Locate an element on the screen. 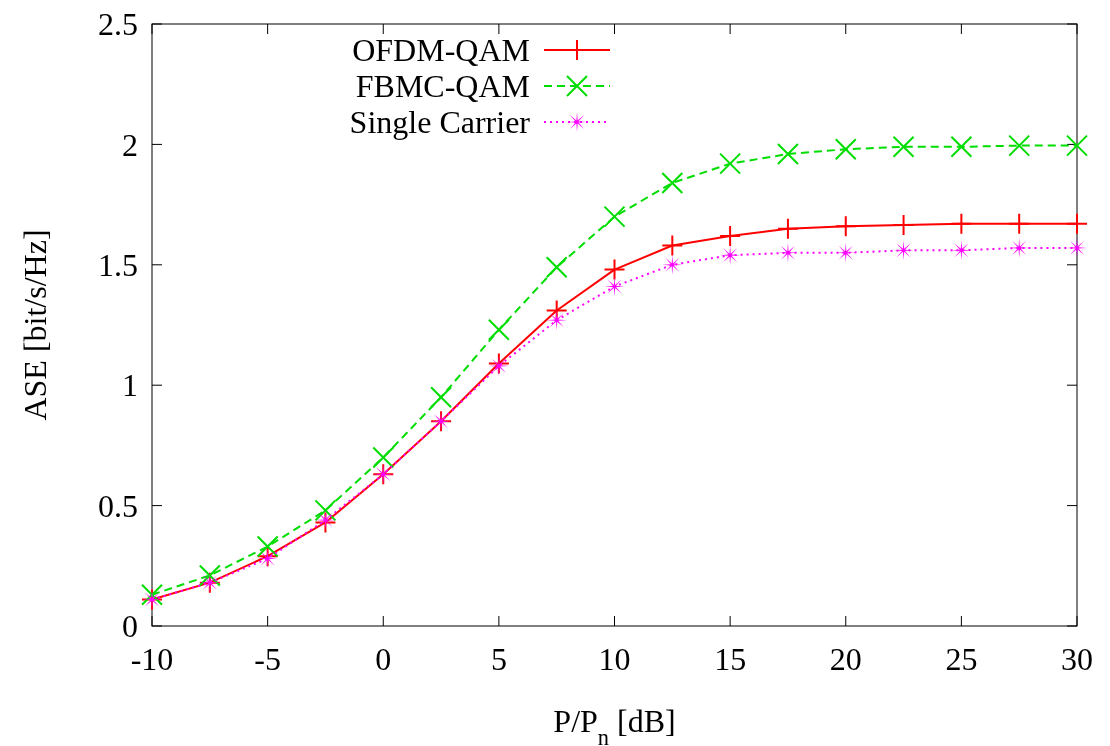  x-tick-label: 5 is located at coordinates (498, 659).